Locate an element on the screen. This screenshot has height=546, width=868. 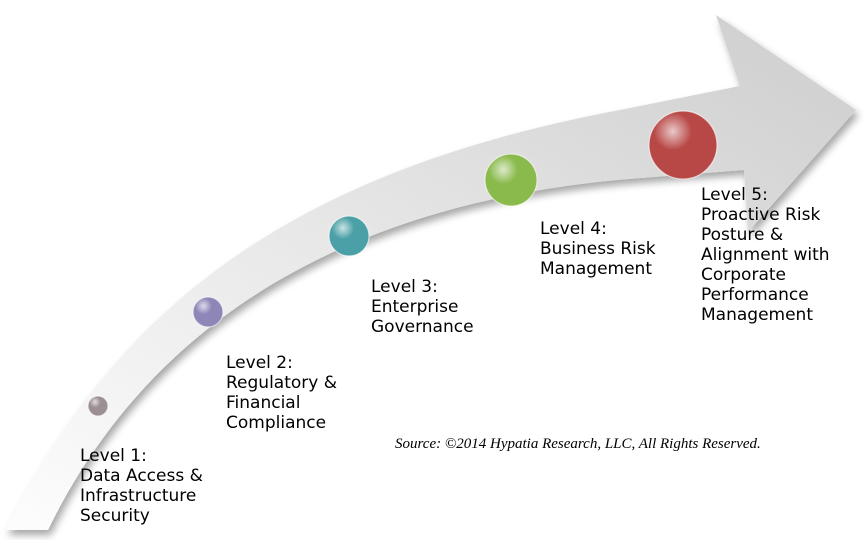
level-4-label: Level 4: Business Risk Management is located at coordinates (598, 249).